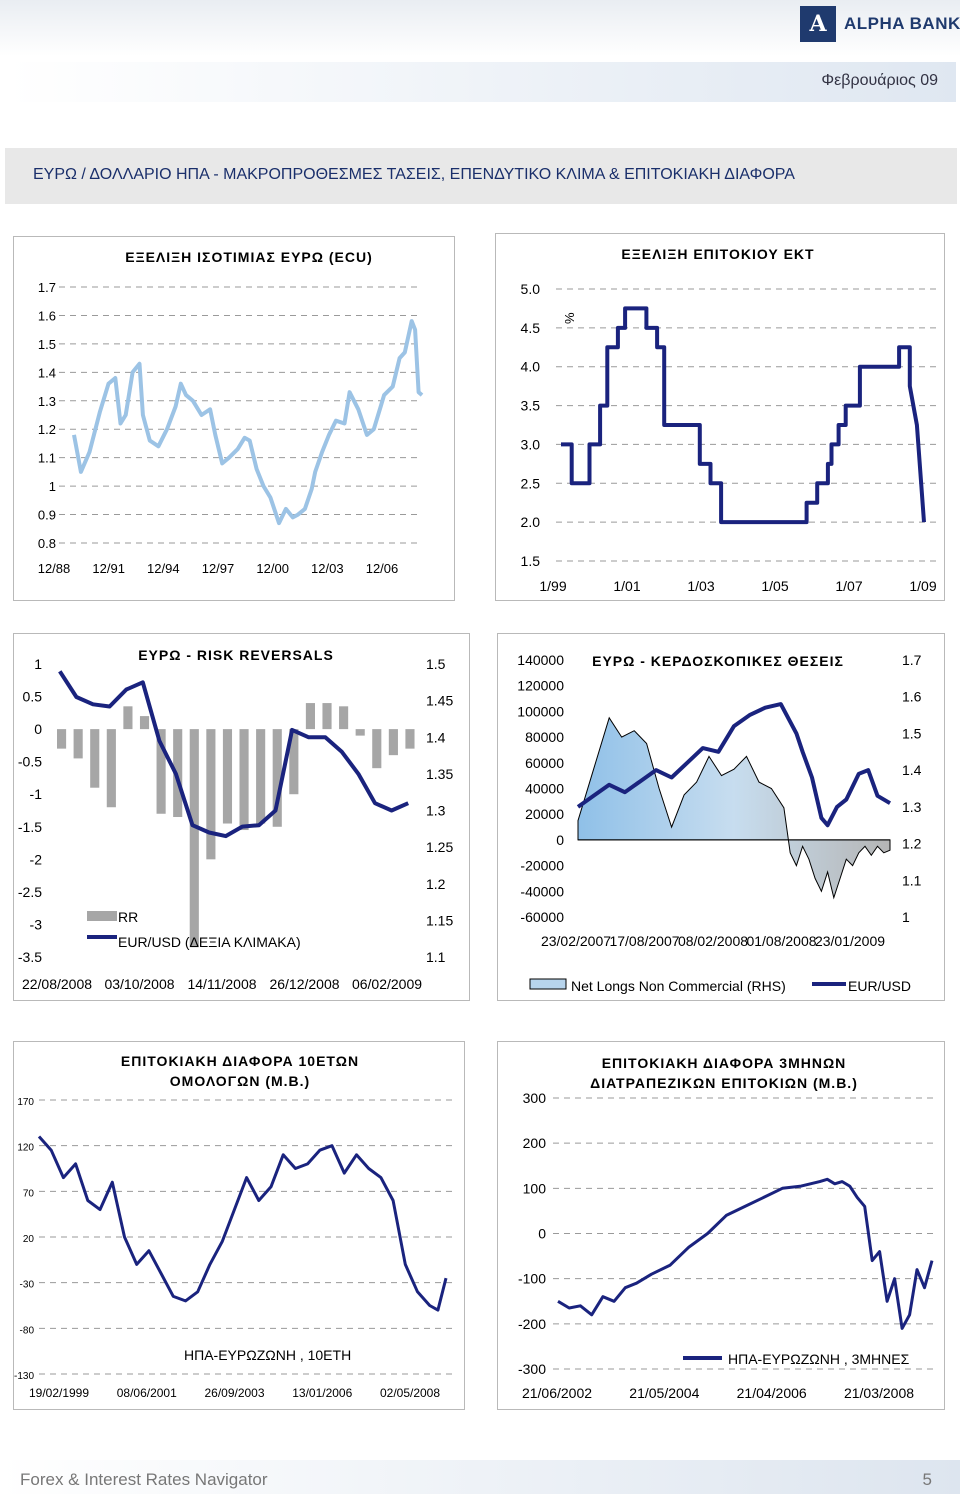 The width and height of the screenshot is (960, 1494). I want to click on y-tick-label-right: 1.15, so click(439, 920).